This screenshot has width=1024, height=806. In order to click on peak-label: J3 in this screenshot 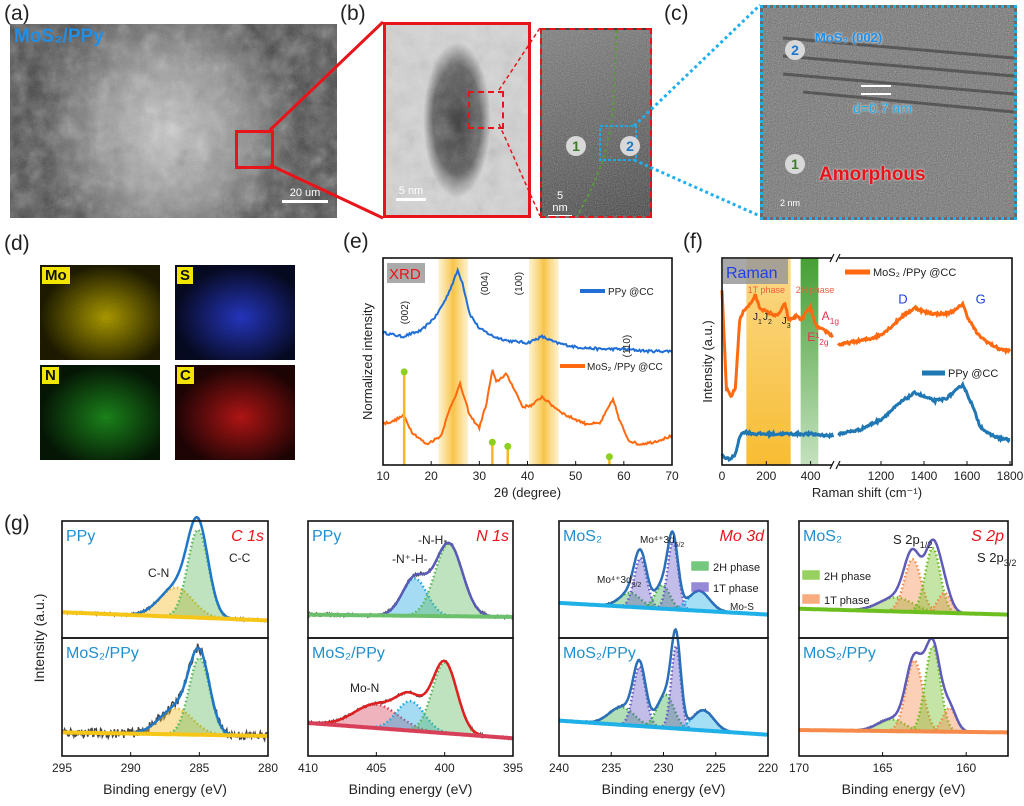, I will do `click(786, 323)`.